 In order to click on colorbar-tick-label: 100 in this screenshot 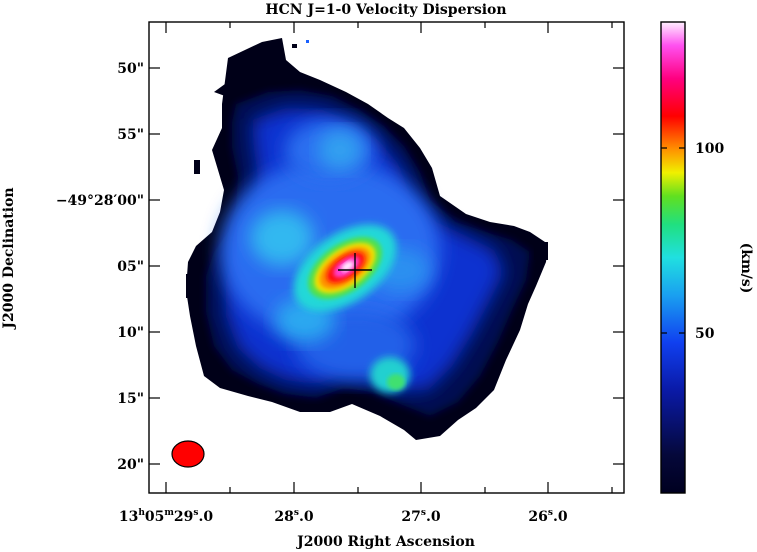, I will do `click(709, 149)`.